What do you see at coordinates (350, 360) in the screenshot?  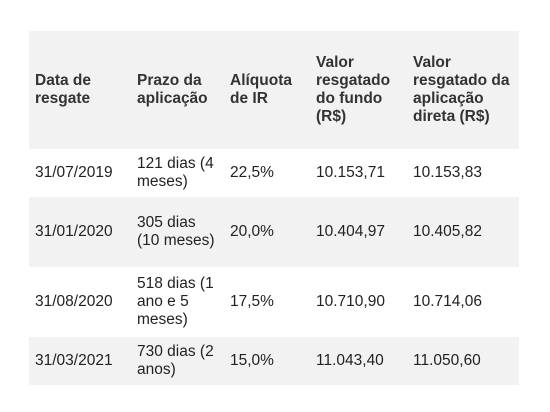 I see `cell-fund-value: 11.043,40` at bounding box center [350, 360].